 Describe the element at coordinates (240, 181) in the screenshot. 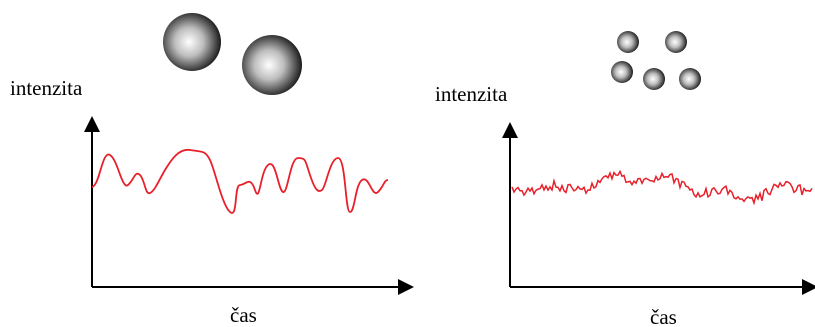

I see `signal-slow` at that location.